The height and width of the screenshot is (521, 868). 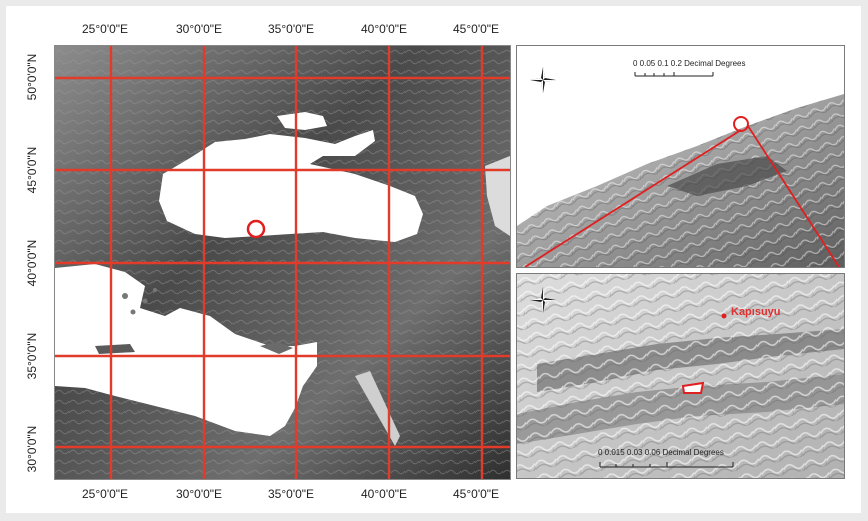 What do you see at coordinates (291, 494) in the screenshot?
I see `lon-label-bottom-35: 35°0'0"E` at bounding box center [291, 494].